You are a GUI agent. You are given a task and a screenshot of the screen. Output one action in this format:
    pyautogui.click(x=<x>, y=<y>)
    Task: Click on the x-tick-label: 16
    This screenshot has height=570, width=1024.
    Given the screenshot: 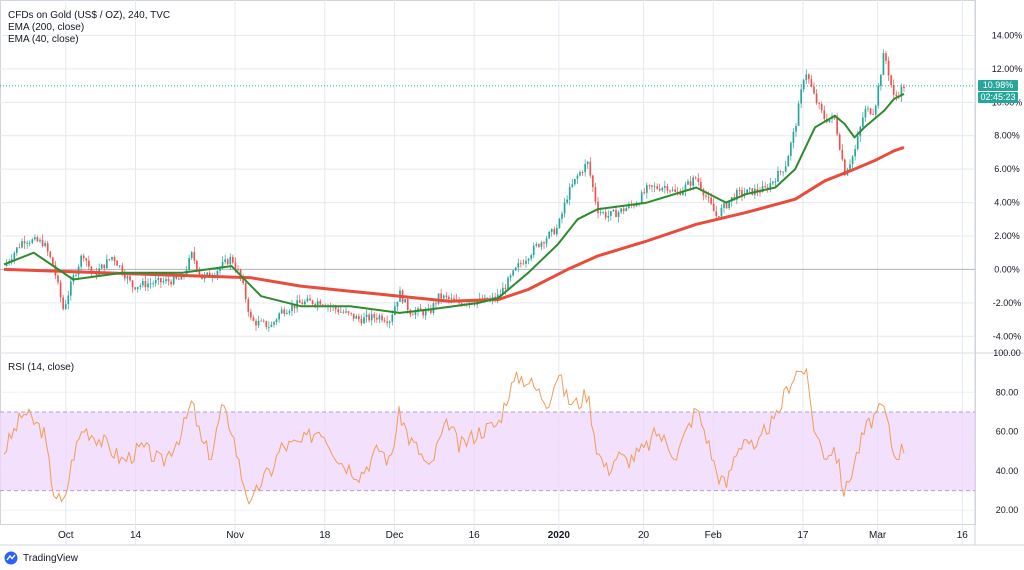 What is the action you would take?
    pyautogui.click(x=475, y=535)
    